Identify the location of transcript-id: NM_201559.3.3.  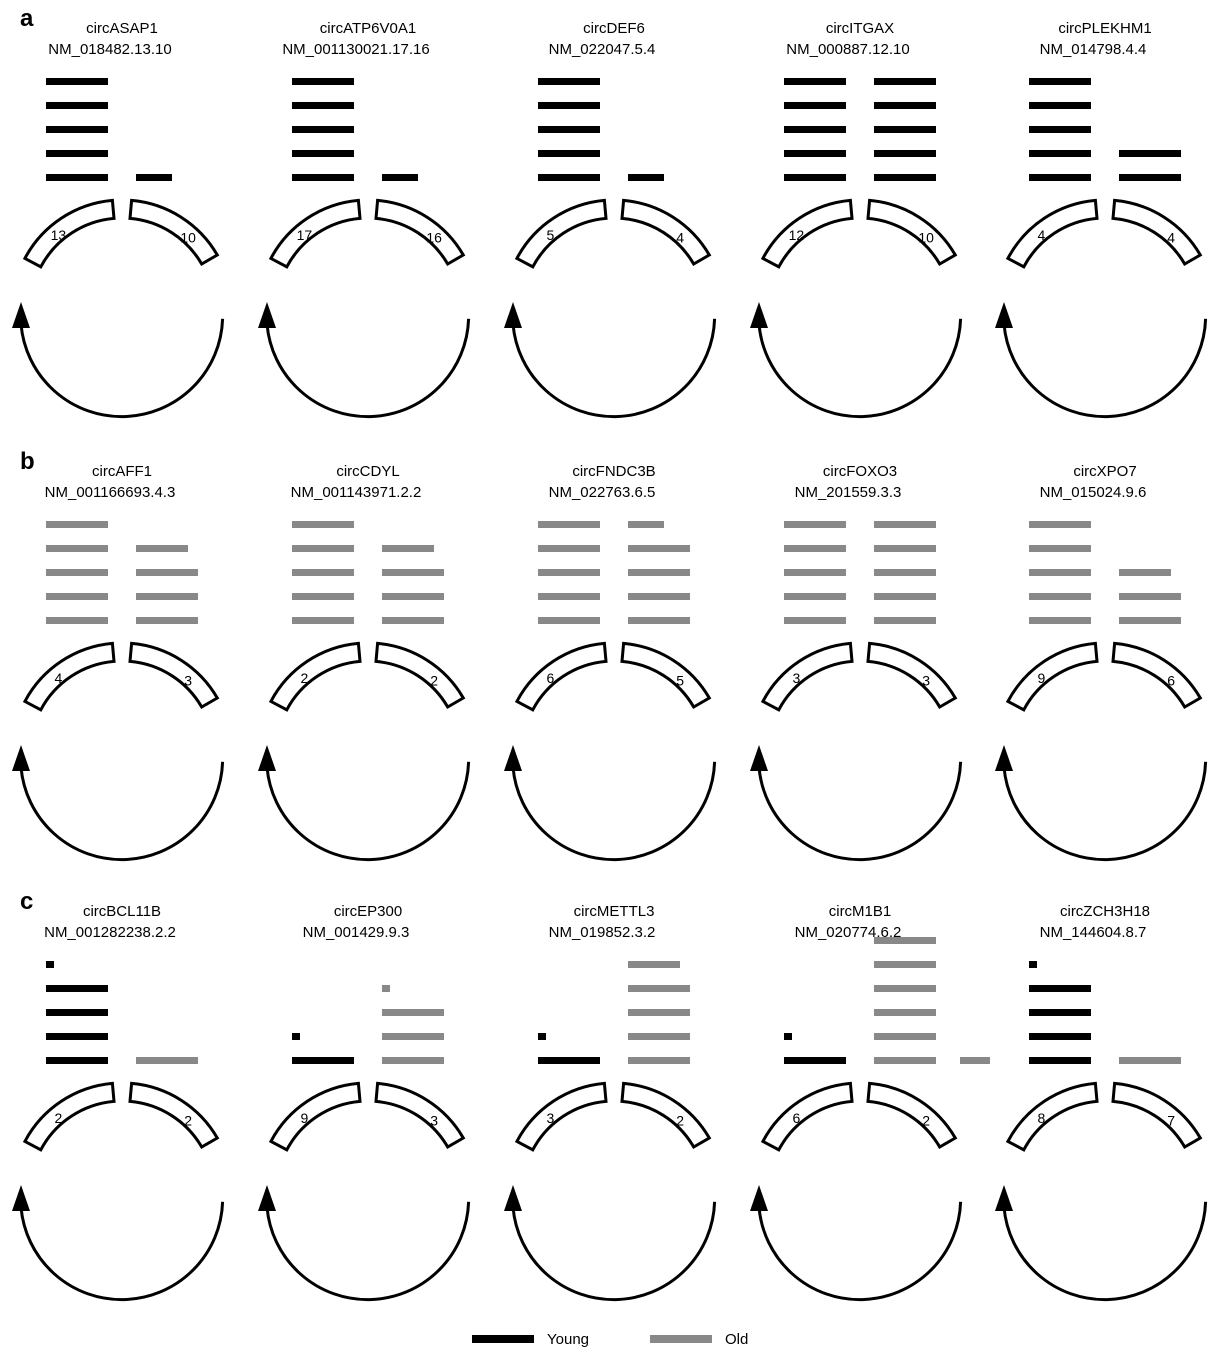
(848, 492).